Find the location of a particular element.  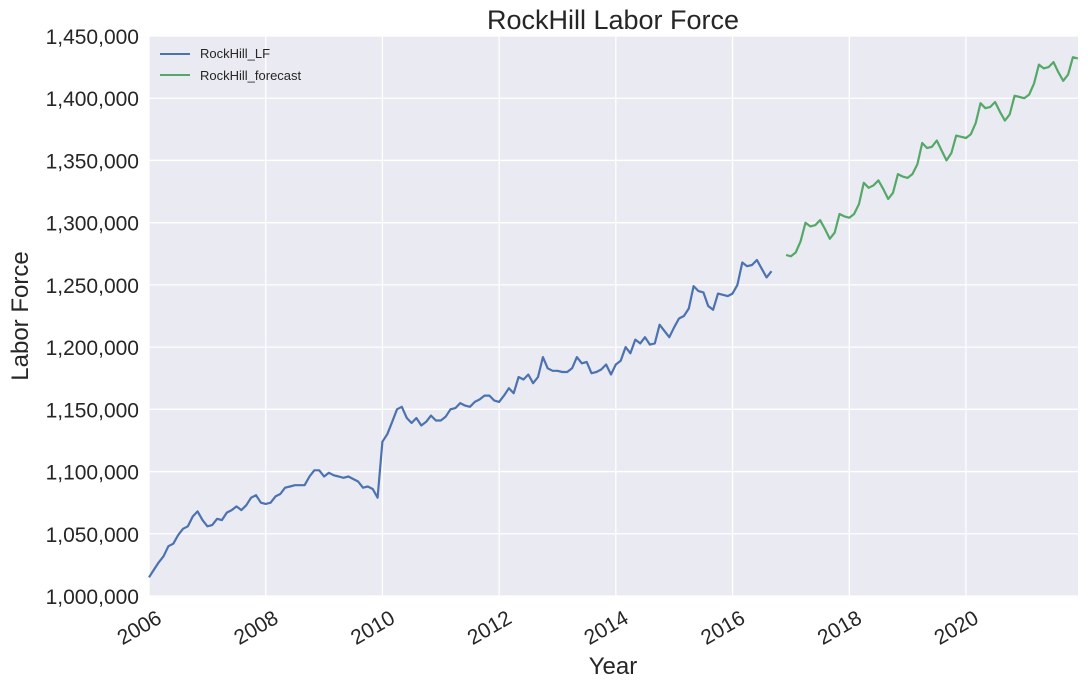

x-axis-title: Year is located at coordinates (613, 666).